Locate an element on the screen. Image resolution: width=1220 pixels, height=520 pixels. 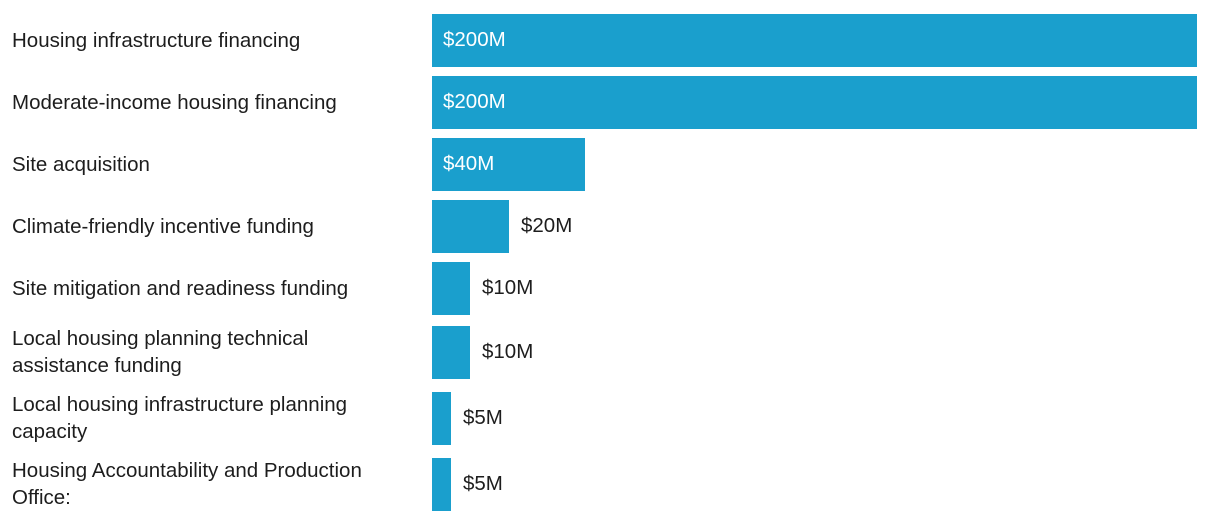
category-label: Housing infrastructure financing is located at coordinates (156, 40).